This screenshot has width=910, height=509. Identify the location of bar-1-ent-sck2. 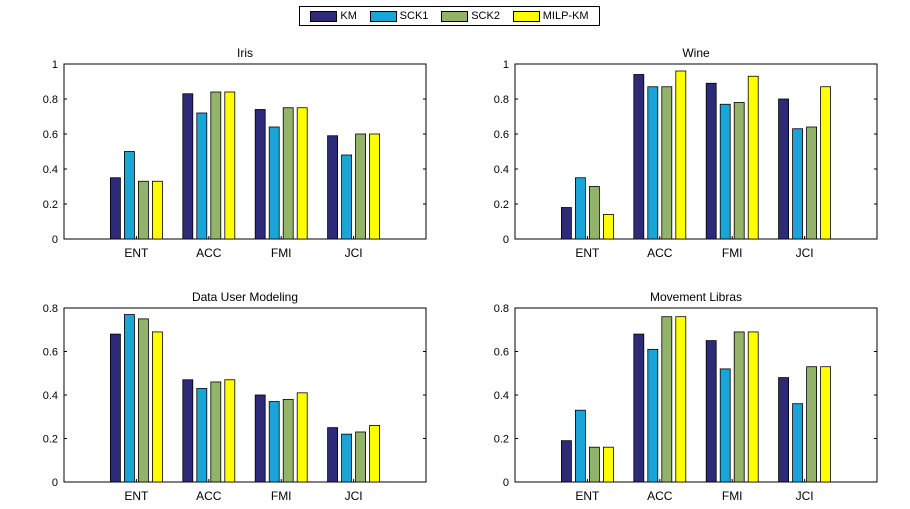
(594, 213).